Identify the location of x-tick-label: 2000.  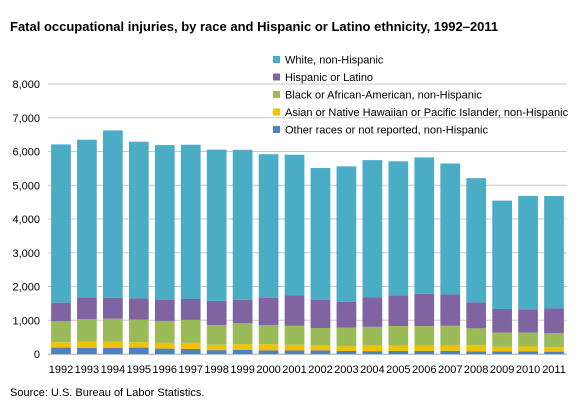
(268, 370).